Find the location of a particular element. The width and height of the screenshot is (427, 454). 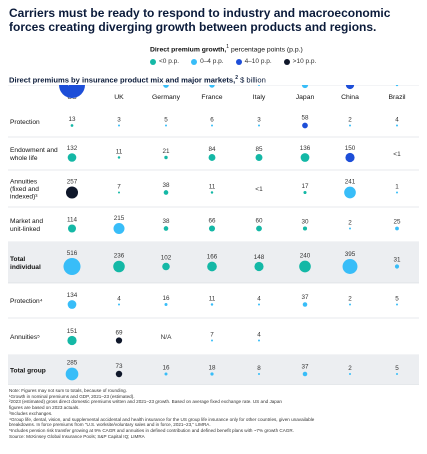

cell-value: 7 is located at coordinates (212, 335).